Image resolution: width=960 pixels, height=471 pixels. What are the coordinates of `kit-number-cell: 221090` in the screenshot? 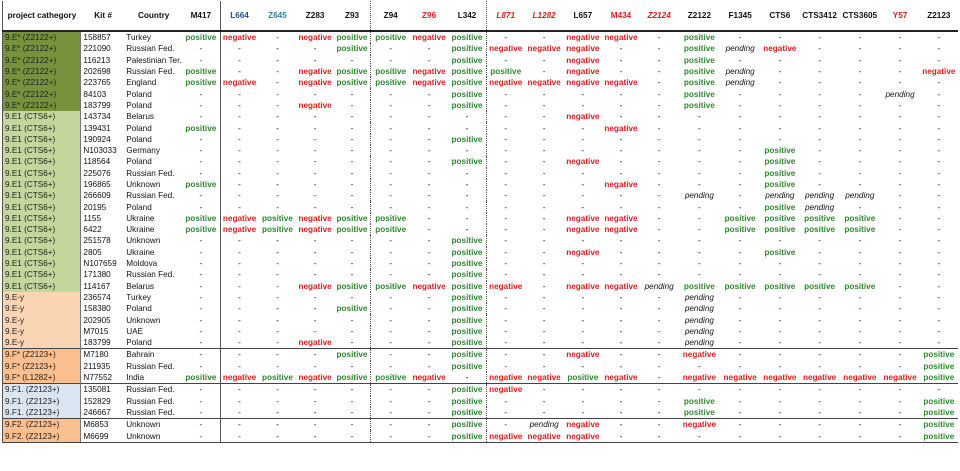 It's located at (97, 49).